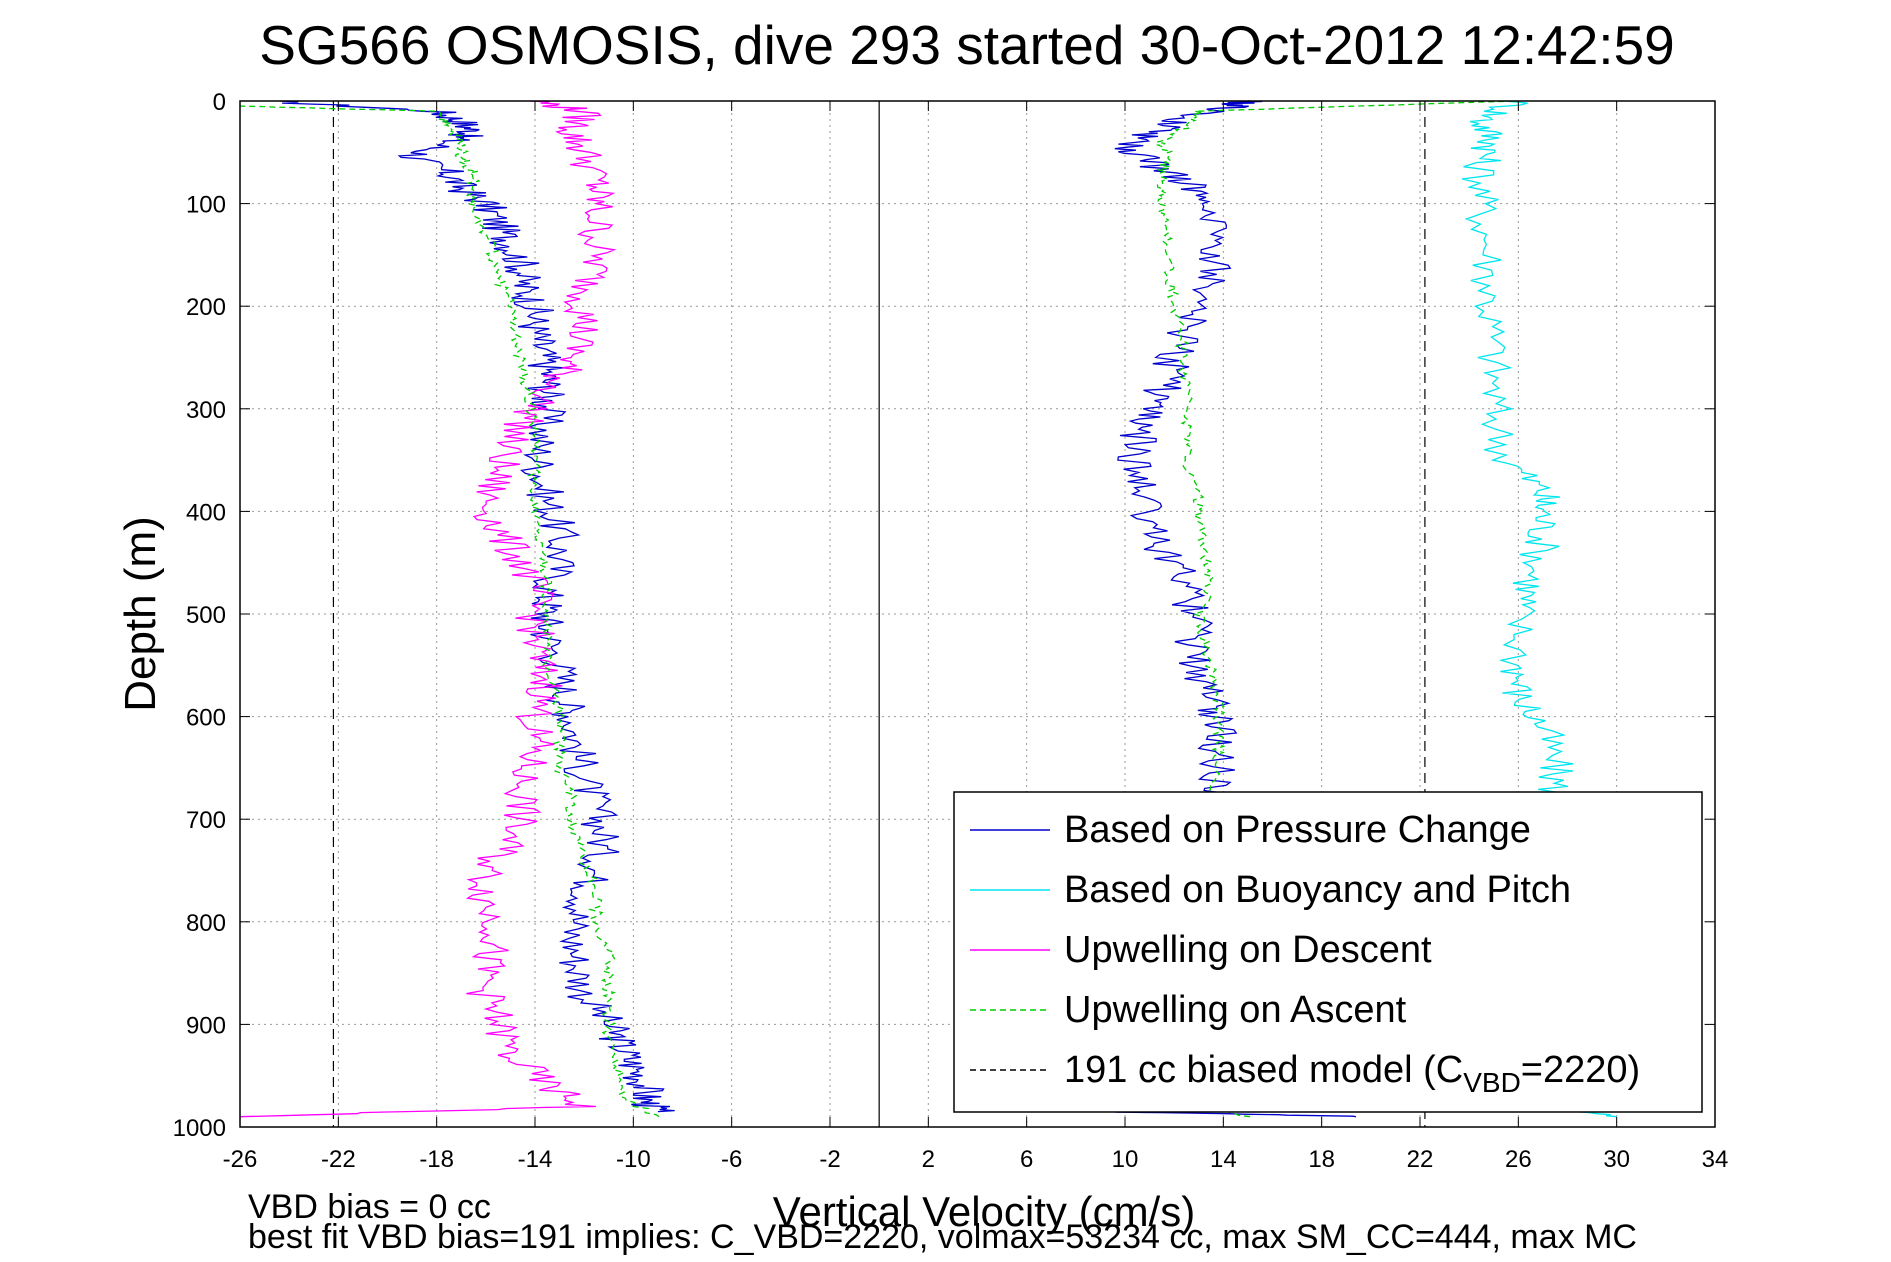  Describe the element at coordinates (436, 1159) in the screenshot. I see `x-tick-label: -18` at that location.